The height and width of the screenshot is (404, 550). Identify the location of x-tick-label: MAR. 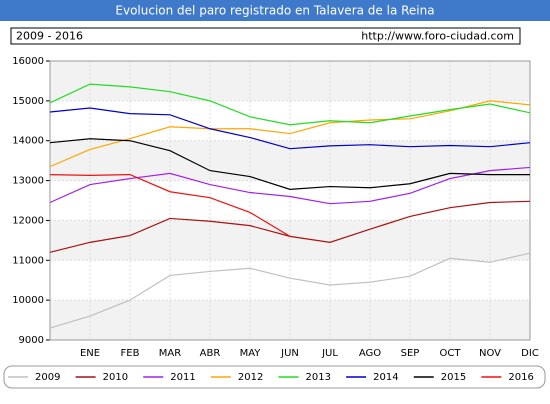
(170, 353).